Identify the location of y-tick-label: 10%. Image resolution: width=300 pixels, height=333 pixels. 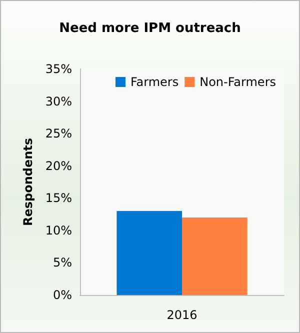
(58, 230).